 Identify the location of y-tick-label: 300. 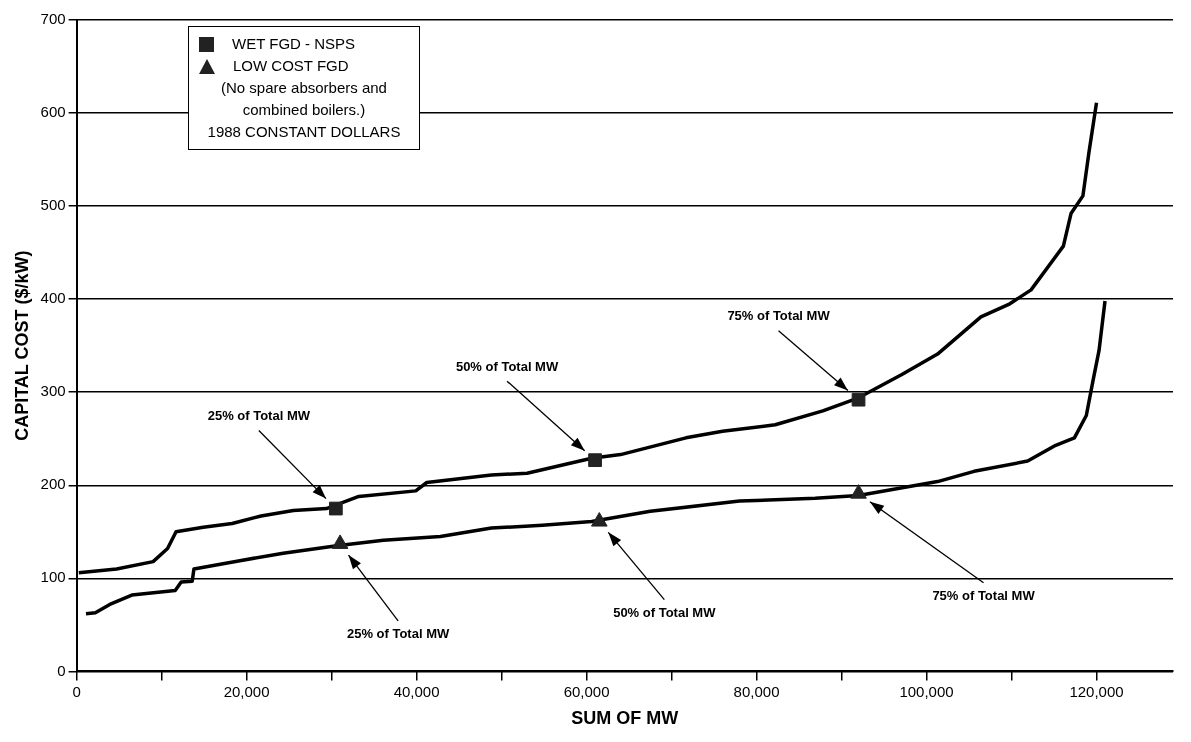
(53, 391).